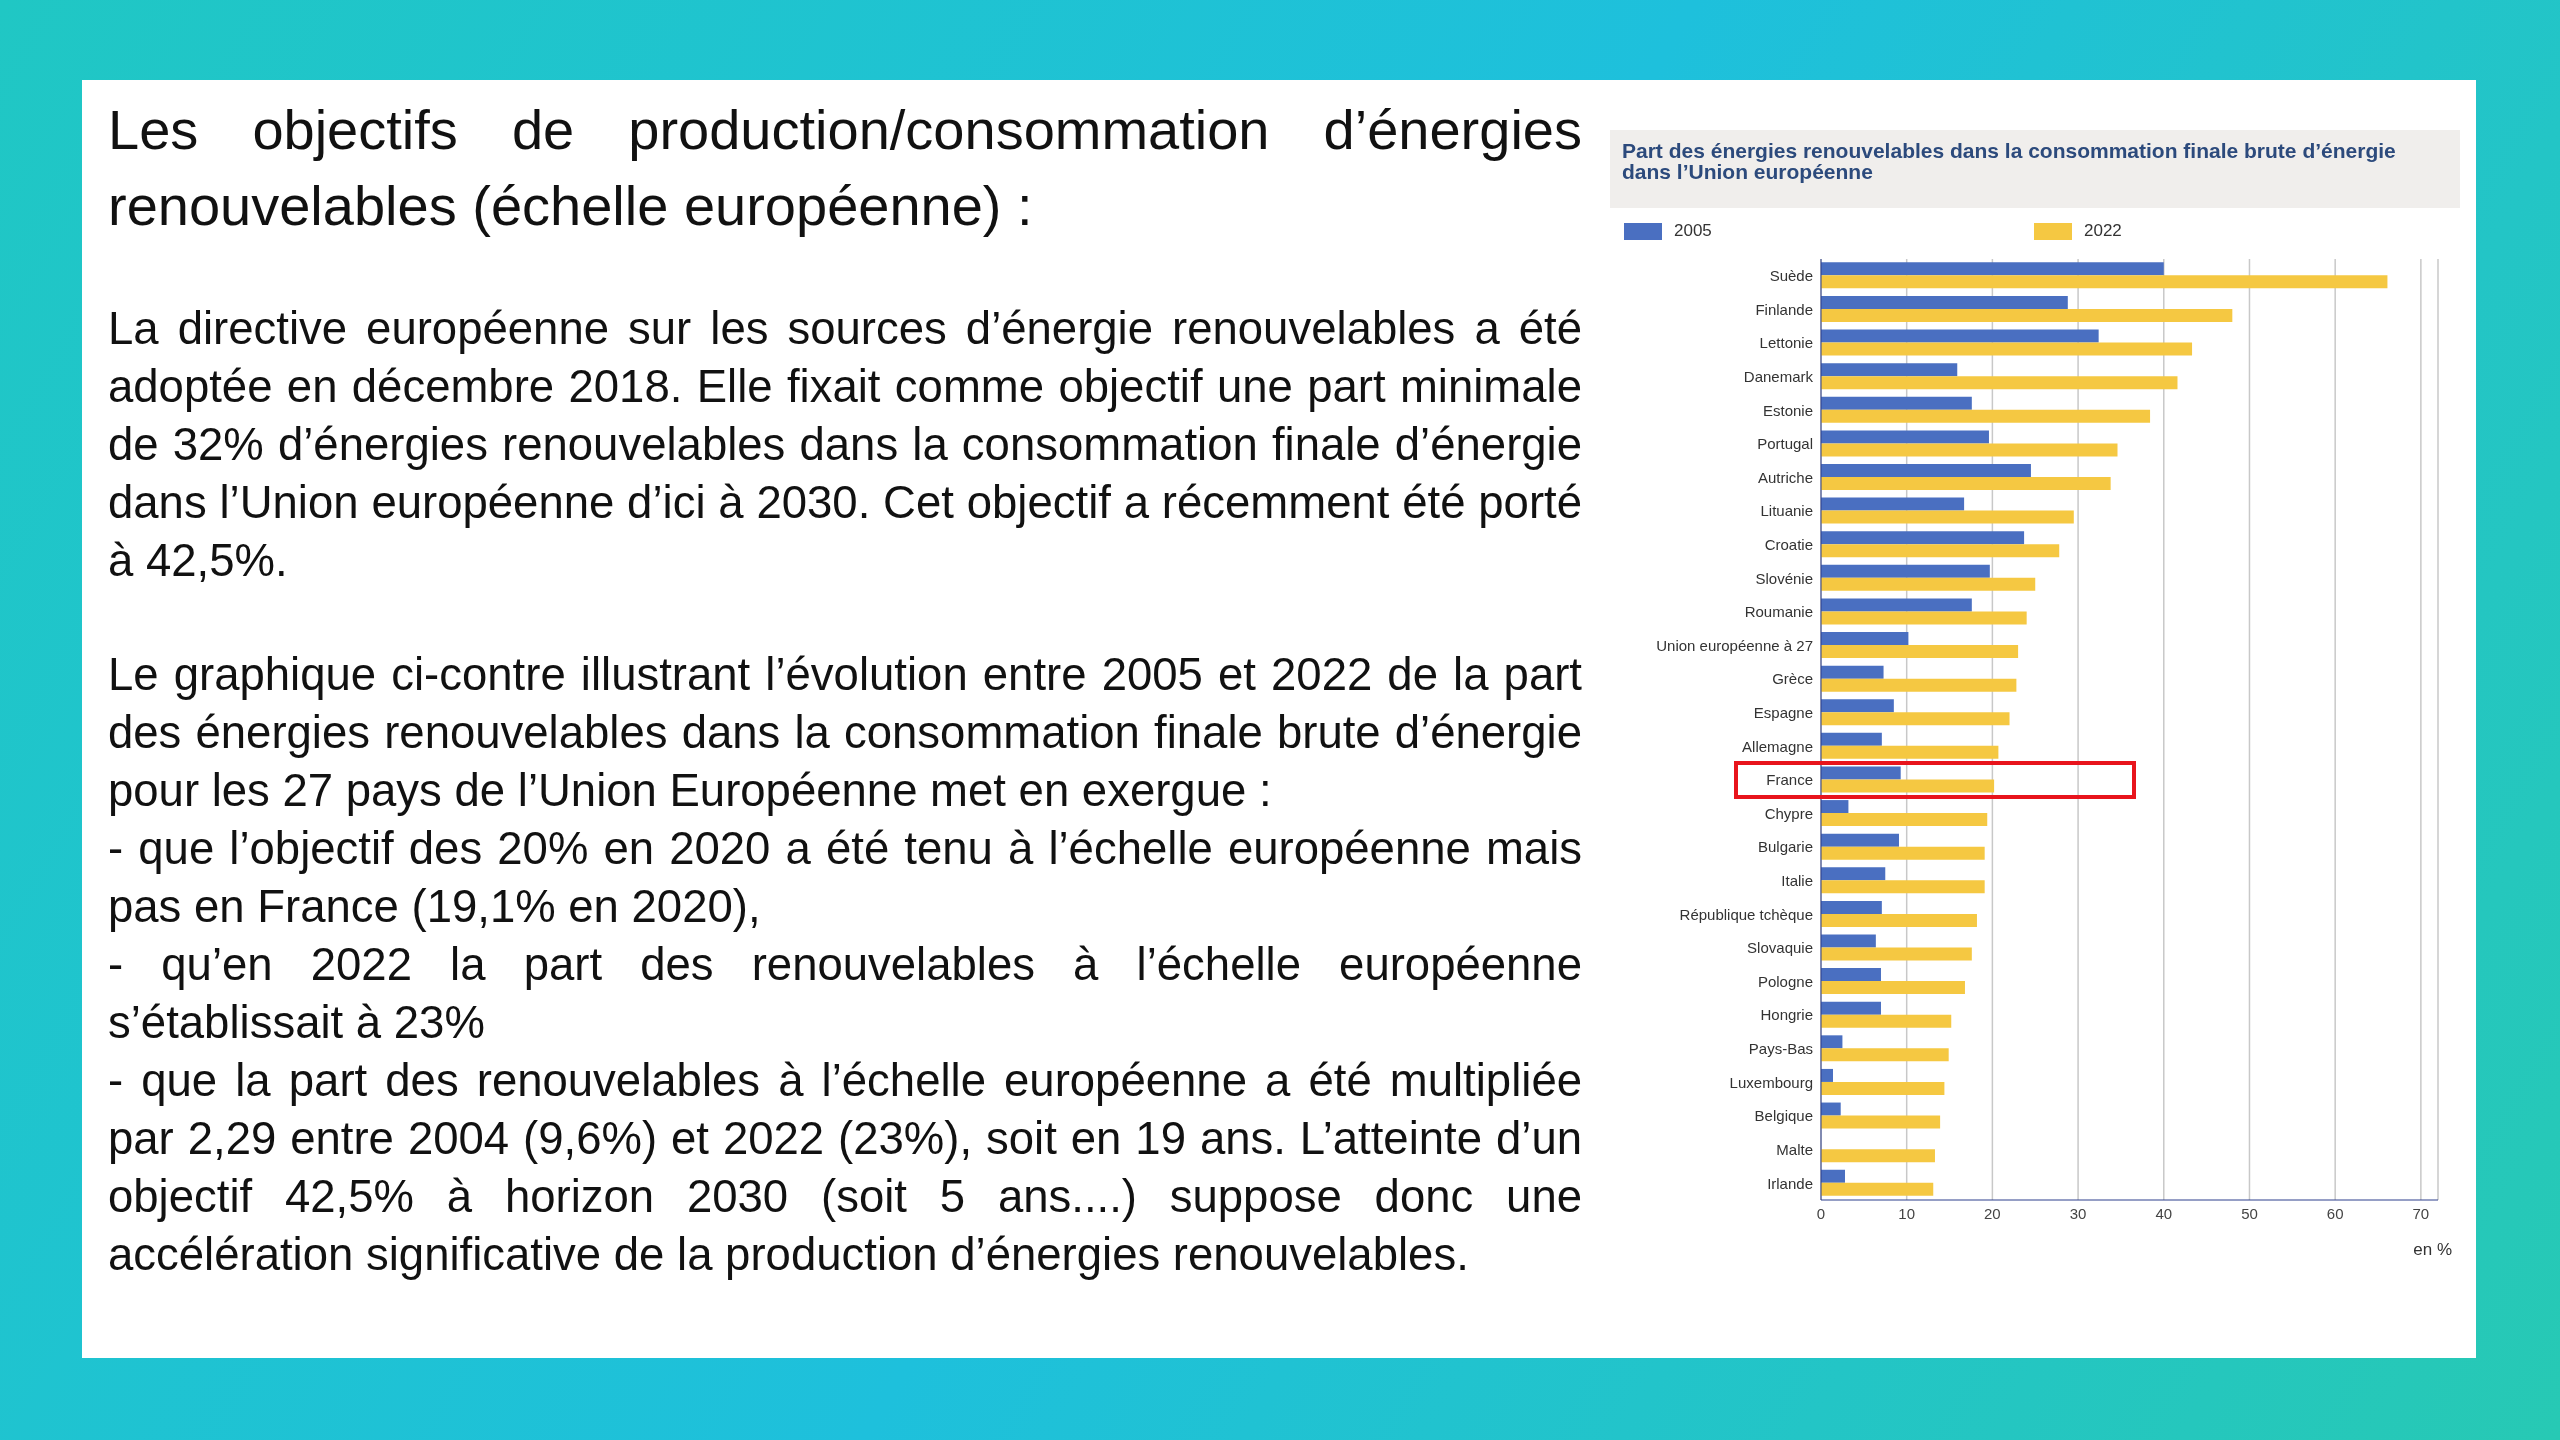 The height and width of the screenshot is (1440, 2560). What do you see at coordinates (1780, 948) in the screenshot?
I see `y-tick-label: Slovaquie` at bounding box center [1780, 948].